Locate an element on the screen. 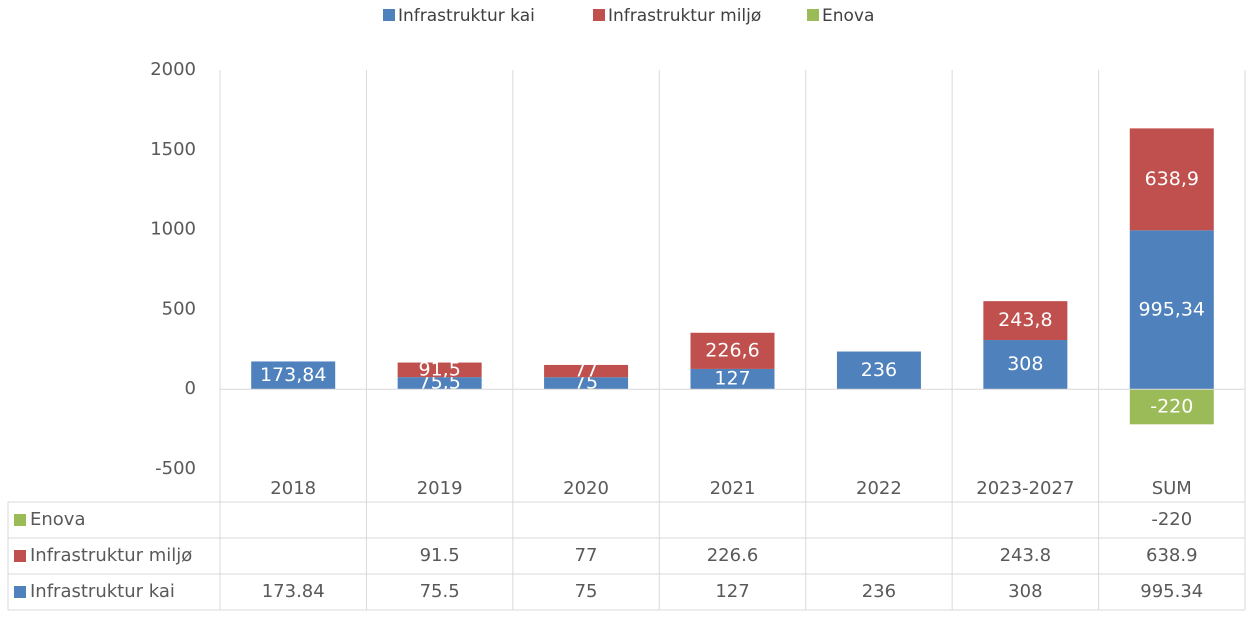 The image size is (1254, 618). y-tick-label: -500 is located at coordinates (175, 468).